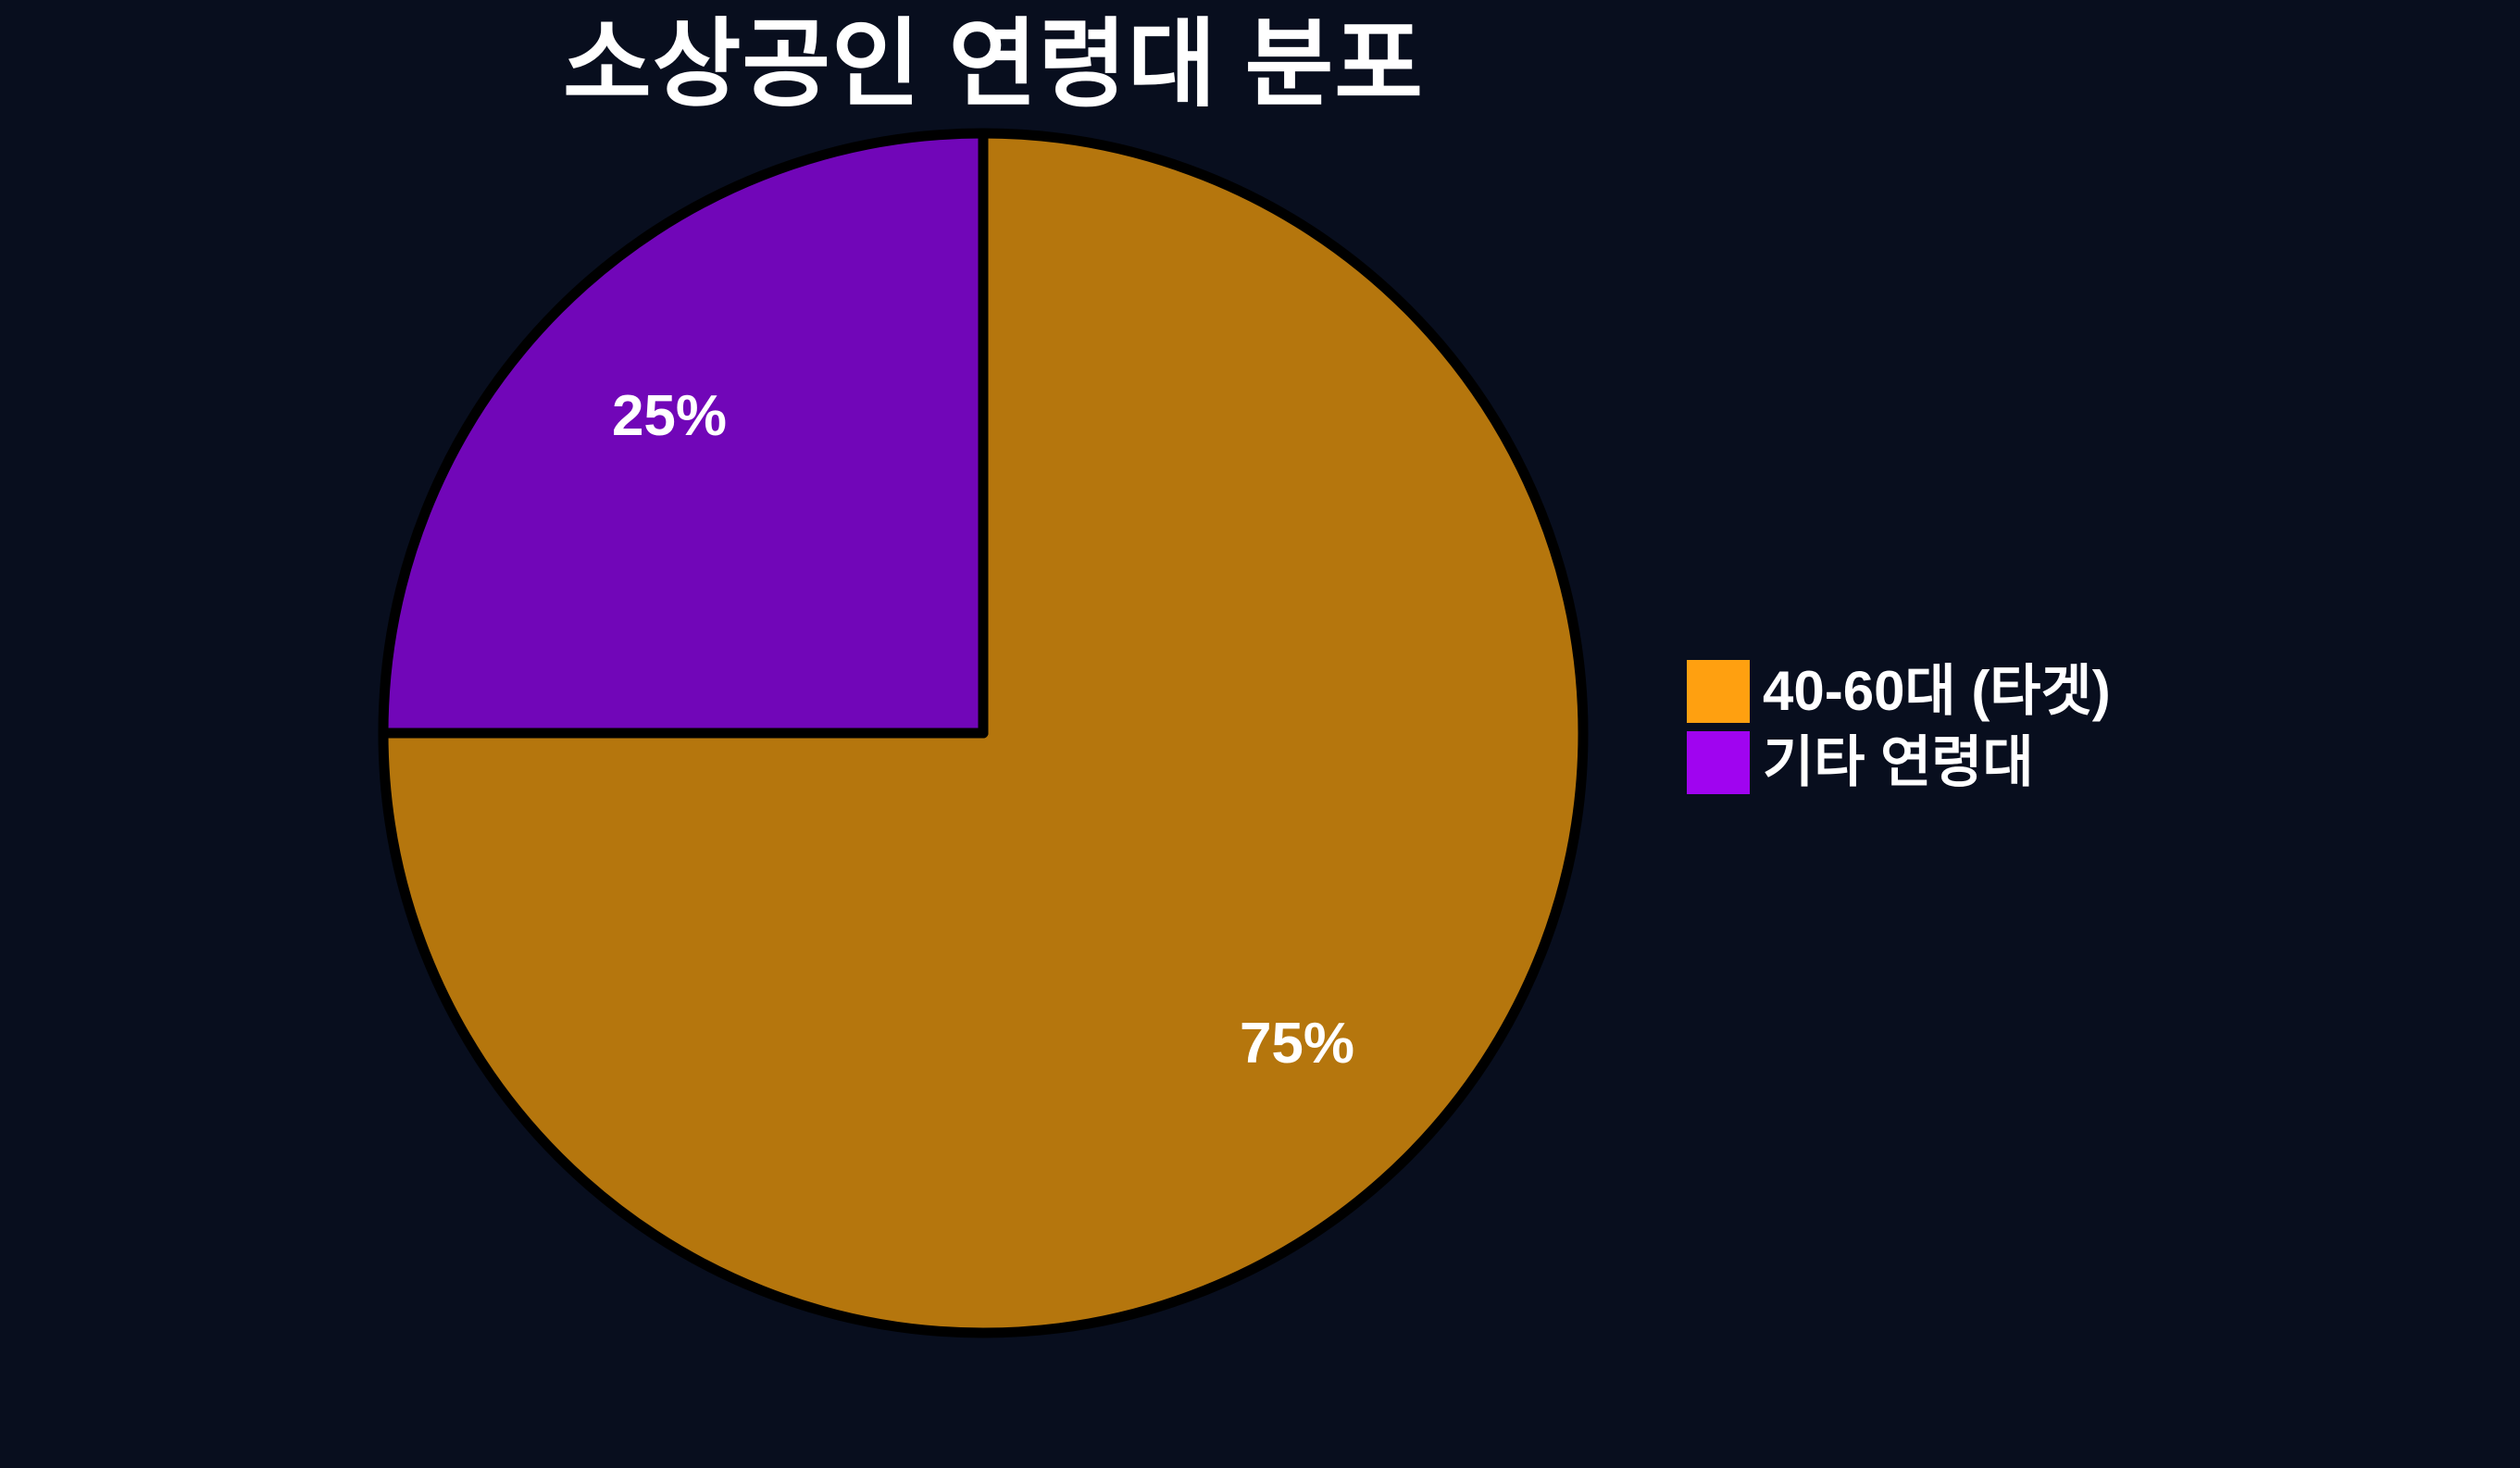 Image resolution: width=2520 pixels, height=1468 pixels. What do you see at coordinates (1899, 727) in the screenshot?
I see `legend: 40-60대 (타겟) 기타 연령대` at bounding box center [1899, 727].